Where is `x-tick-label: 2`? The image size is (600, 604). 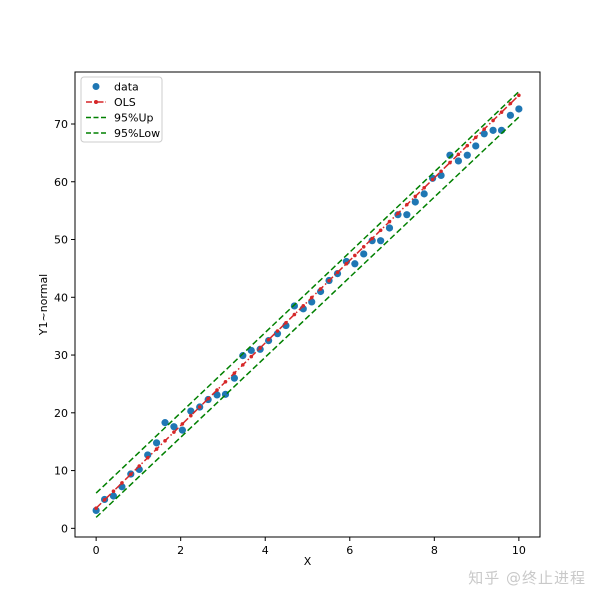
x-tick-label: 2 is located at coordinates (180, 550).